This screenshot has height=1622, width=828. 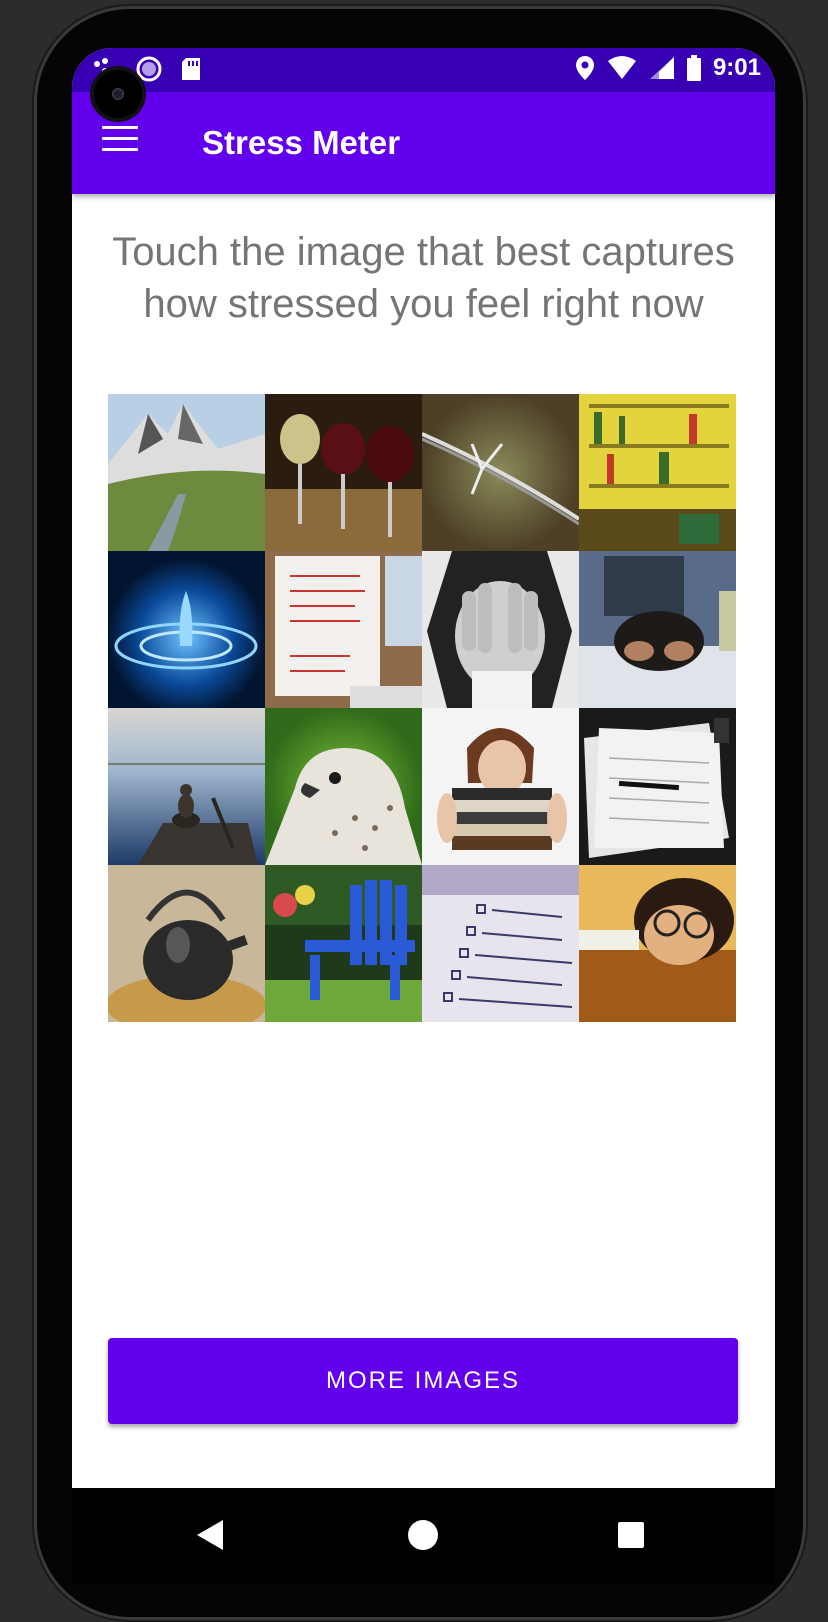 What do you see at coordinates (149, 69) in the screenshot?
I see `circle-app-icon` at bounding box center [149, 69].